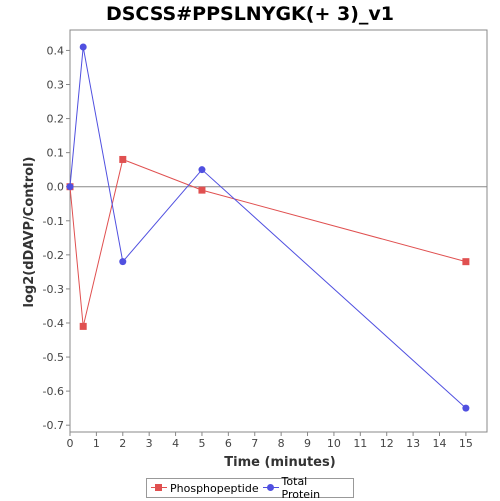  I want to click on x-tick-label: 4, so click(175, 443).